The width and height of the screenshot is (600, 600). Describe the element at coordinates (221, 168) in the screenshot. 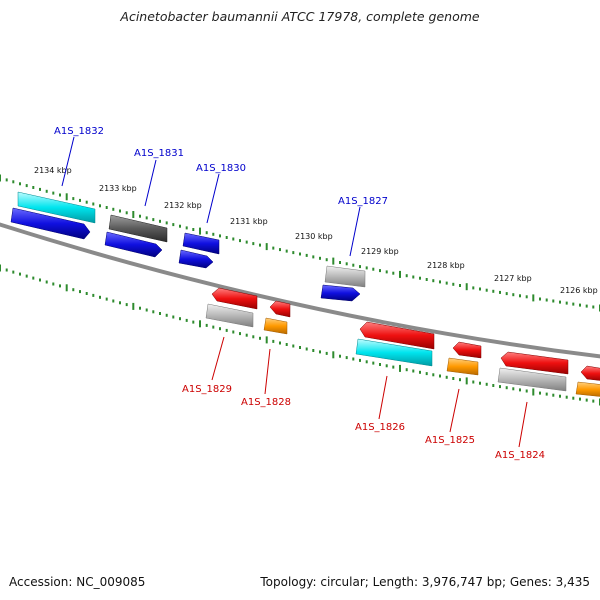

I see `gene-label: A1S_1830` at that location.